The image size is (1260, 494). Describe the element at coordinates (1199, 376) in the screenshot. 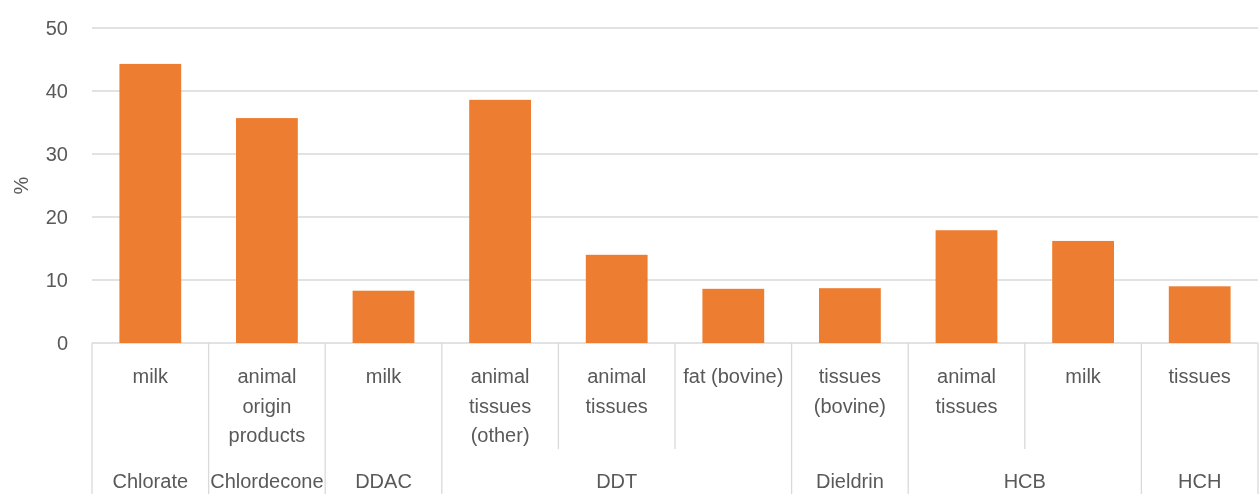

I see `x-tick-label: tissues` at that location.